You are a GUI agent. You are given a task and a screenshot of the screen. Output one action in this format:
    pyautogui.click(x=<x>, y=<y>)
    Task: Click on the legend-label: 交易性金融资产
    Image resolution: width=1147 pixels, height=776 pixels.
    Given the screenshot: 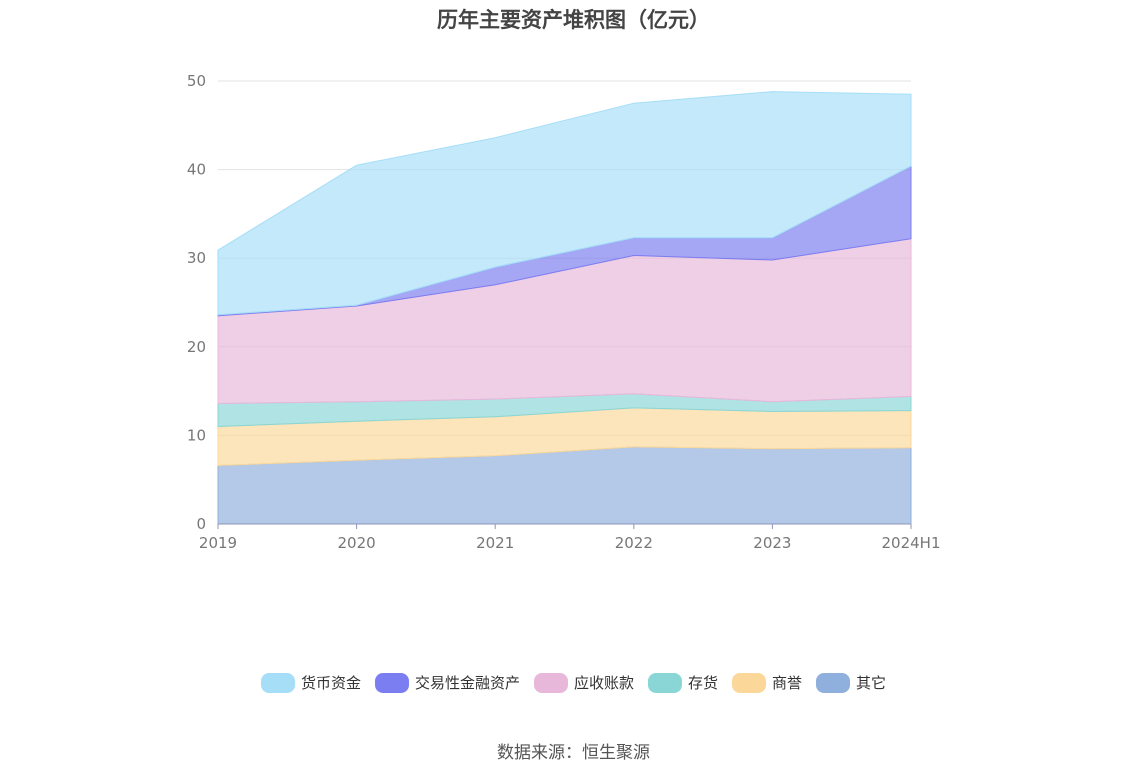 What is the action you would take?
    pyautogui.click(x=467, y=683)
    